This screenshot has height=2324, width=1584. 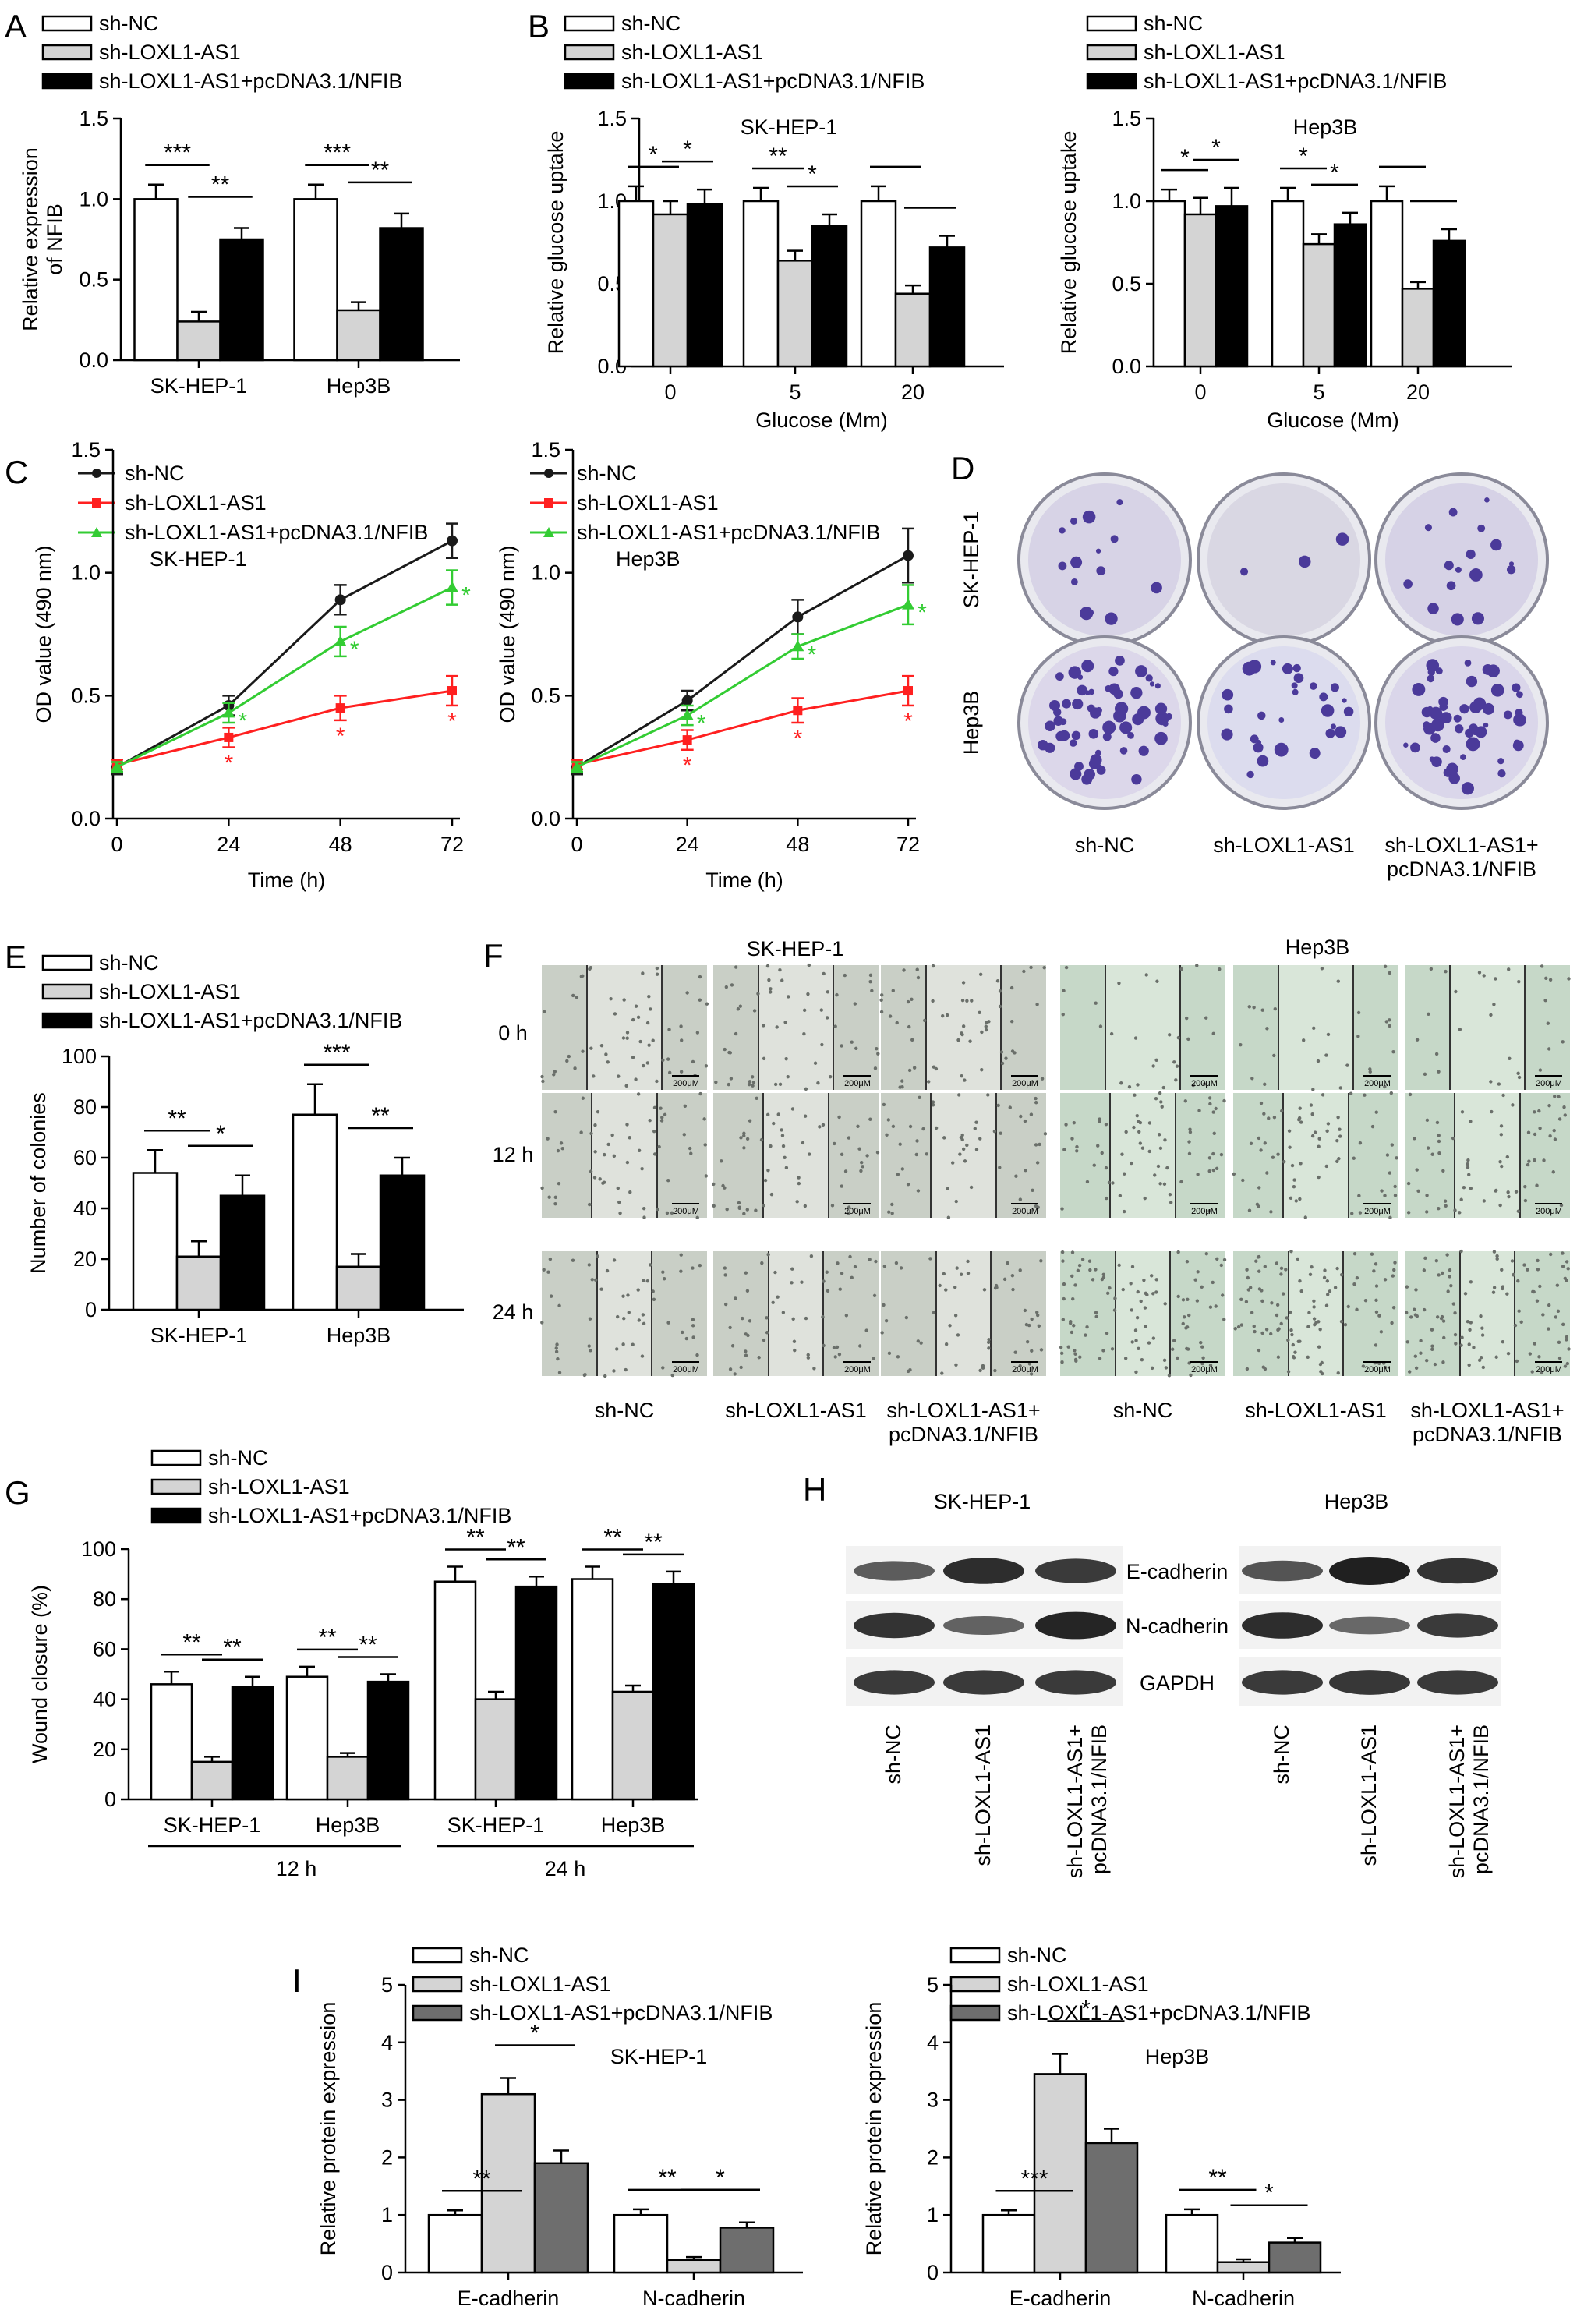 I want to click on wound-col-label: sh-LOXL1-AS1, so click(x=796, y=1410).